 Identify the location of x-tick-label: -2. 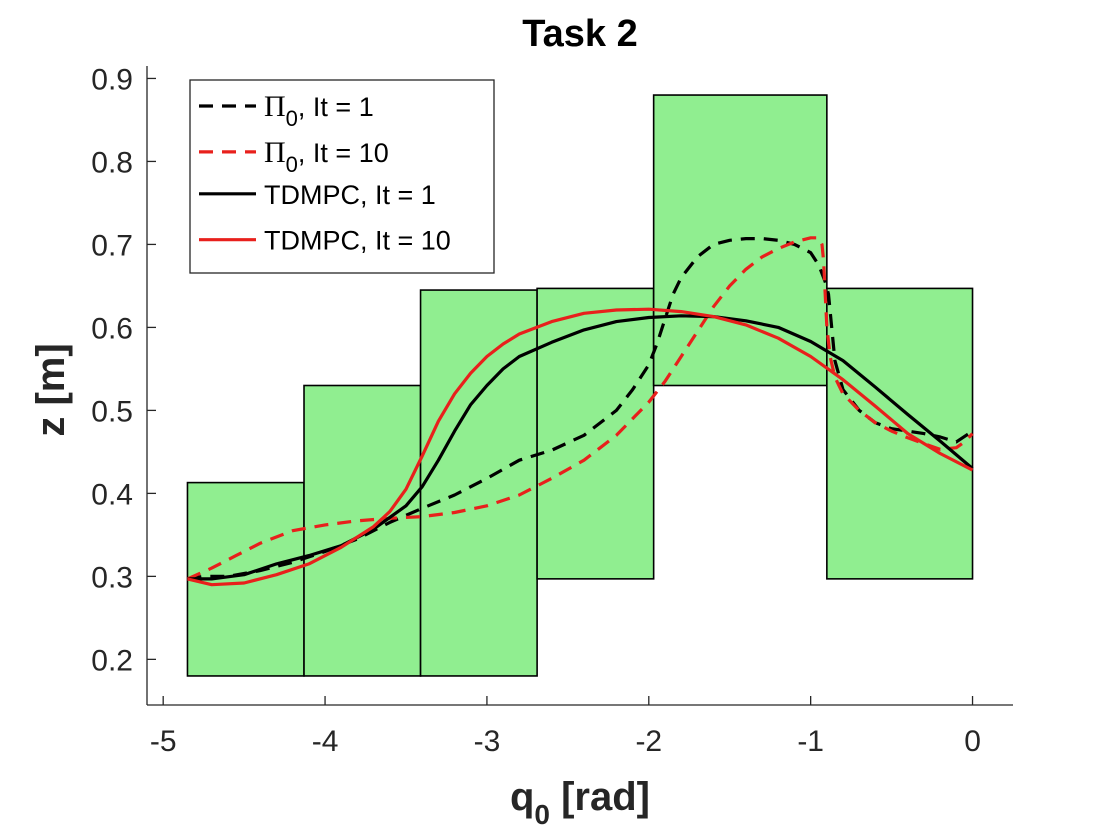
(648, 741).